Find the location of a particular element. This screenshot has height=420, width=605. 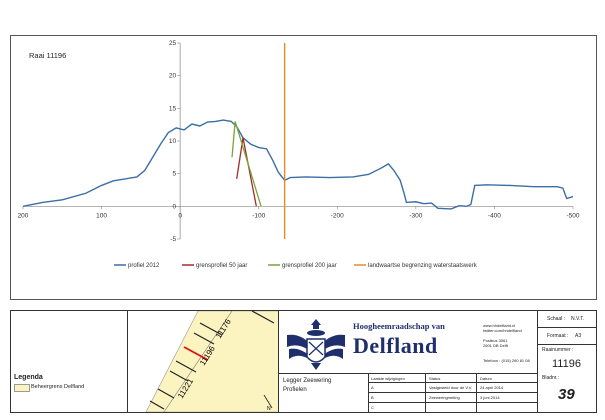

y-tick-label: -5 is located at coordinates (173, 239).